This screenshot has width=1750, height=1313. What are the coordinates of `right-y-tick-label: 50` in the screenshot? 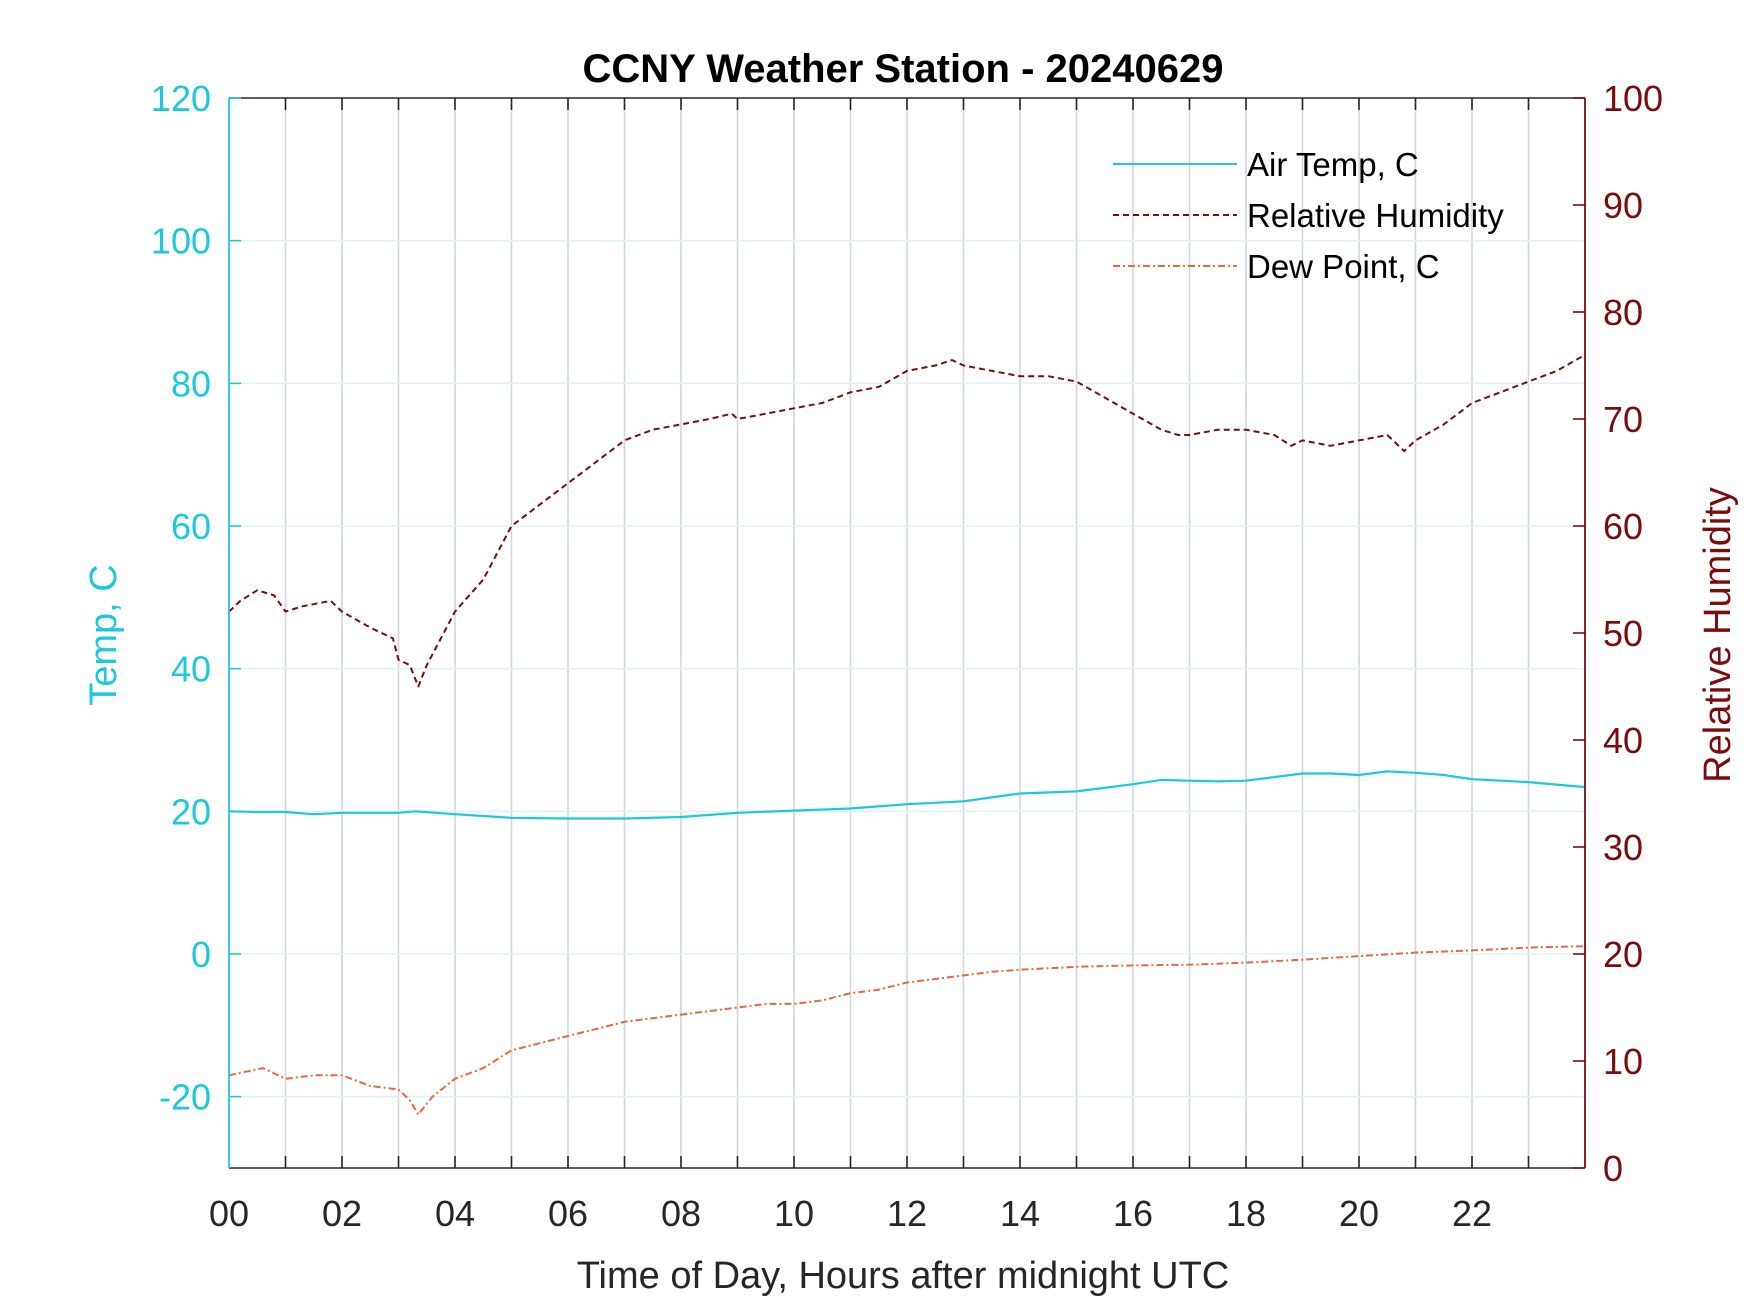 It's located at (1623, 633).